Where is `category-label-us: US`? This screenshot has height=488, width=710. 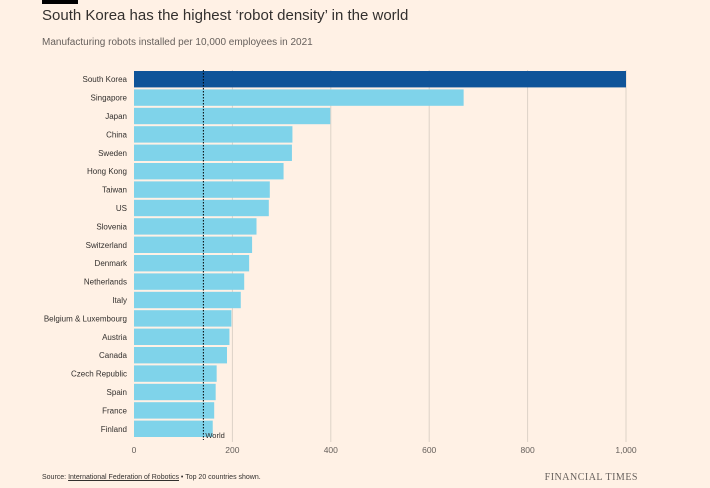
category-label-us: US is located at coordinates (121, 208).